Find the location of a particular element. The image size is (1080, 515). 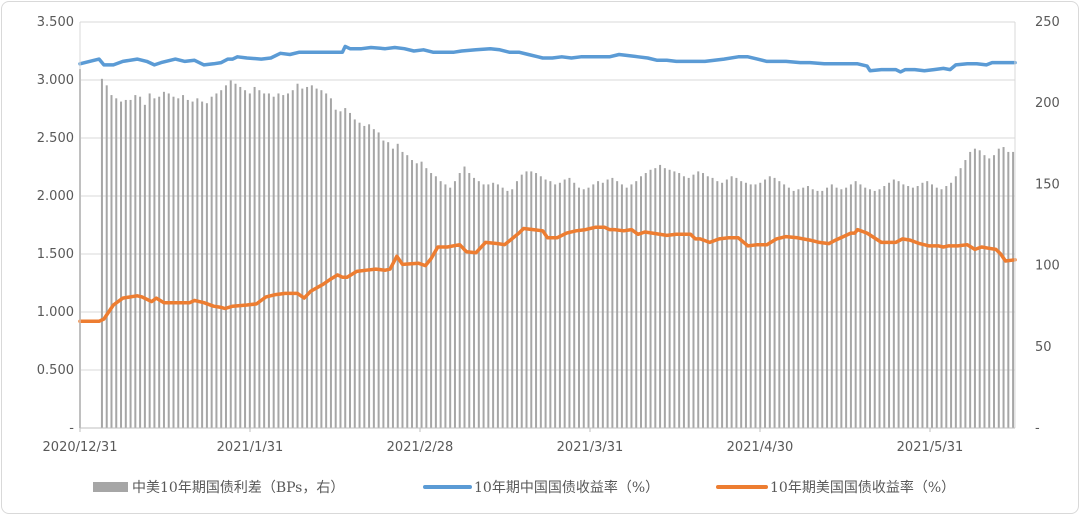

y-left-tick-label: 3.500 is located at coordinates (55, 22).